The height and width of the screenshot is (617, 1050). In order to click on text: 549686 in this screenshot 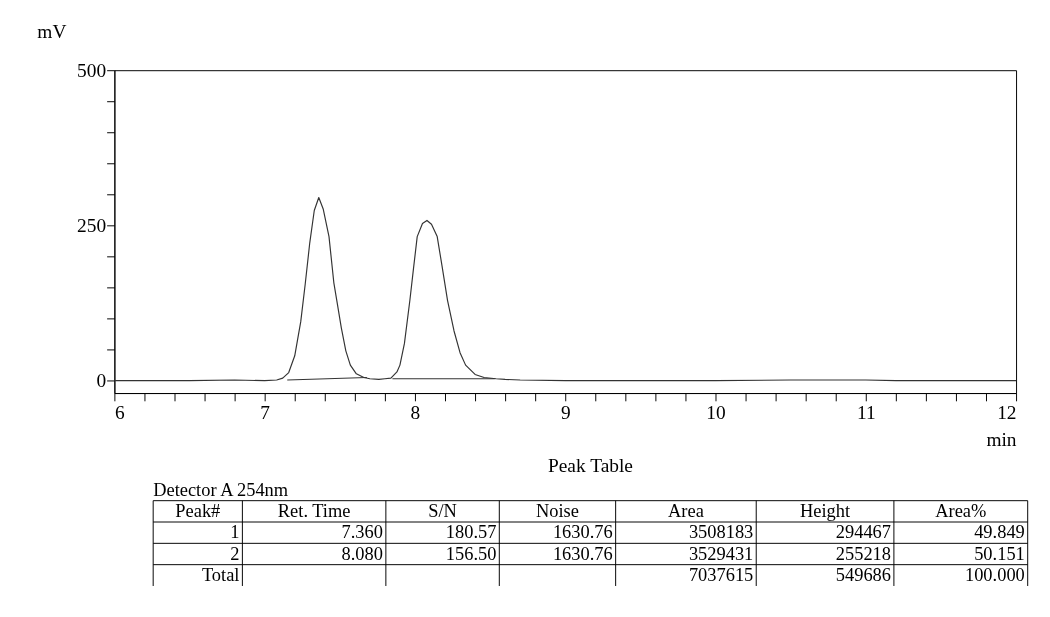, I will do `click(863, 575)`.